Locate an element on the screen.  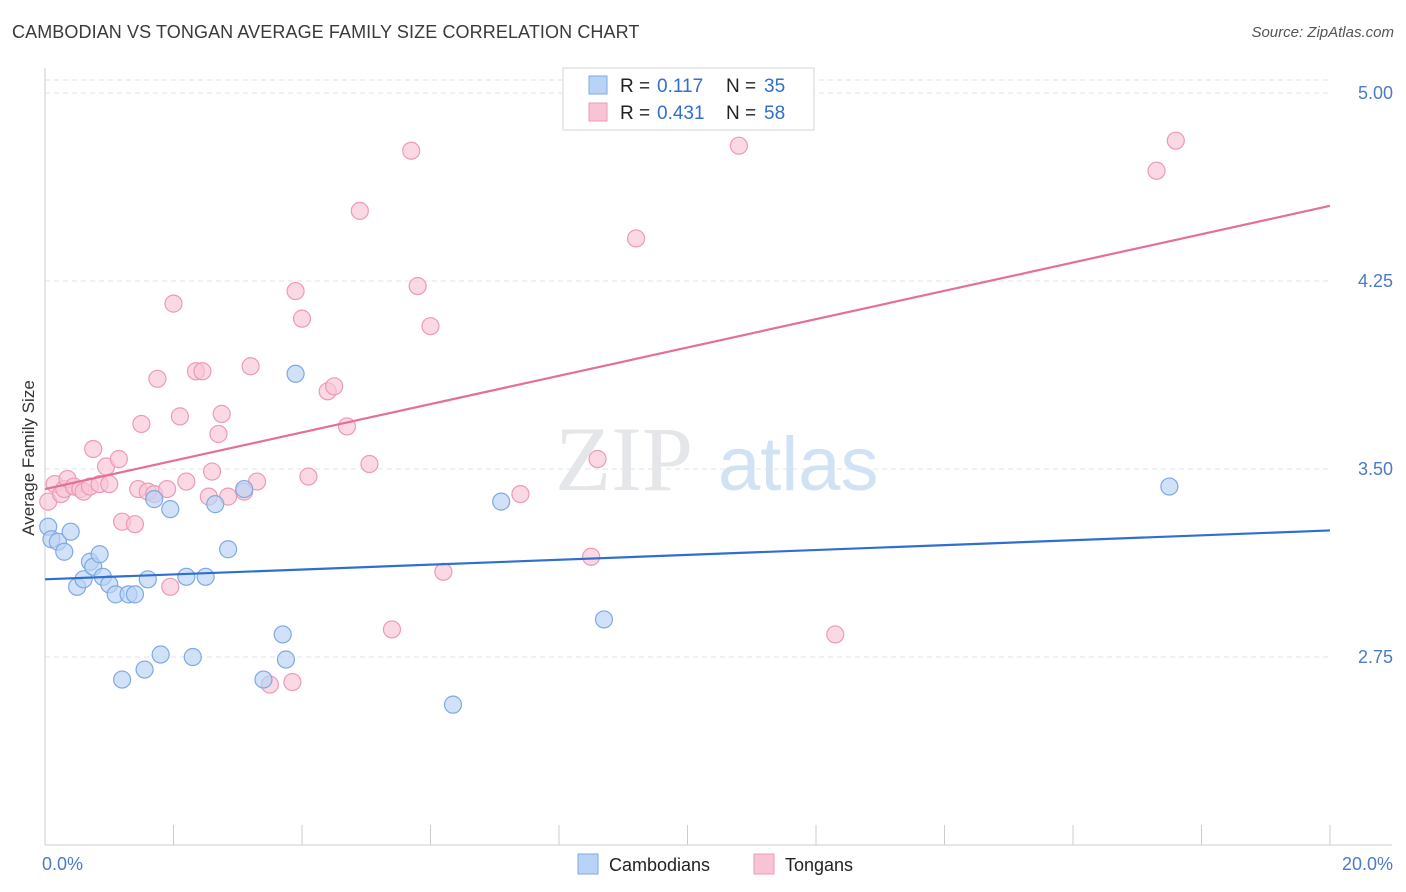
correlation-legend: R = 0.117 N = 35 R = 0.431 N = 58 is located at coordinates (688, 99).